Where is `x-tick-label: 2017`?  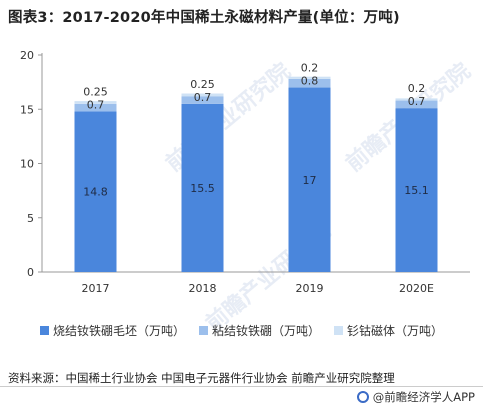
x-tick-label: 2017 is located at coordinates (96, 288).